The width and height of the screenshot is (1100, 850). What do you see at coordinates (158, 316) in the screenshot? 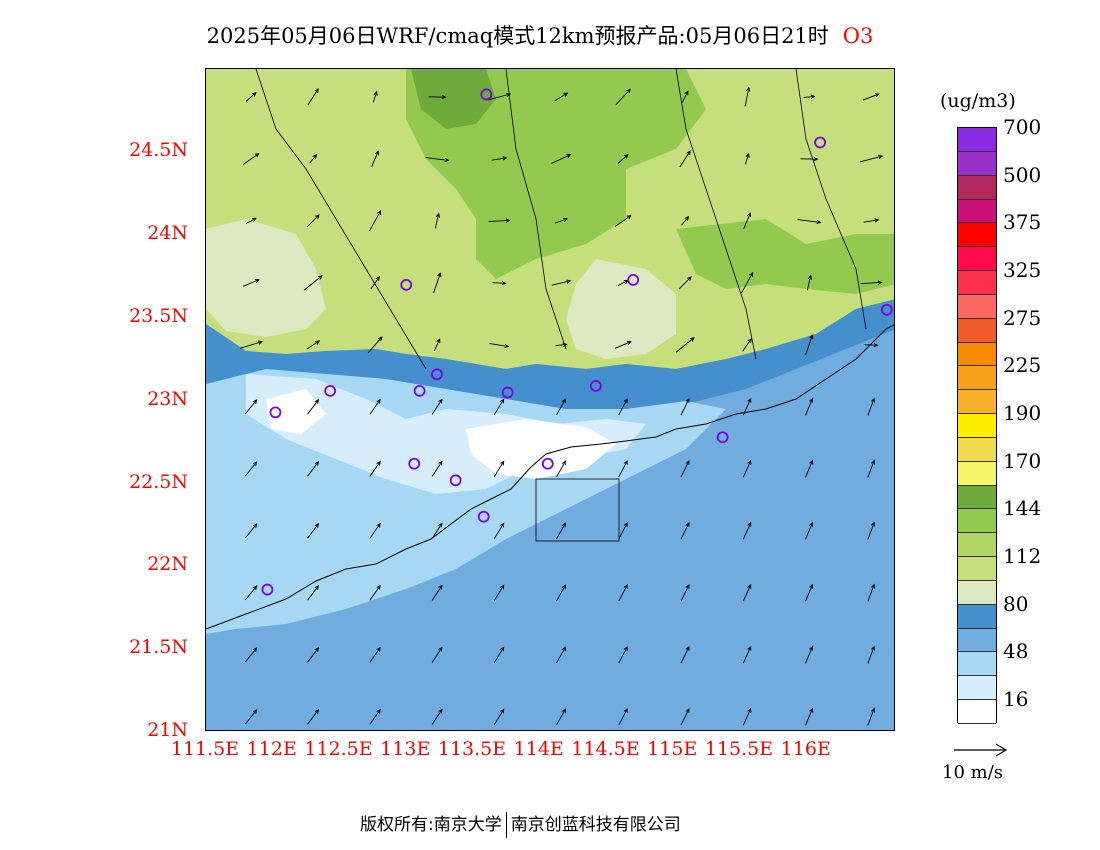
I see `lat-tick-label: 23.5N` at bounding box center [158, 316].